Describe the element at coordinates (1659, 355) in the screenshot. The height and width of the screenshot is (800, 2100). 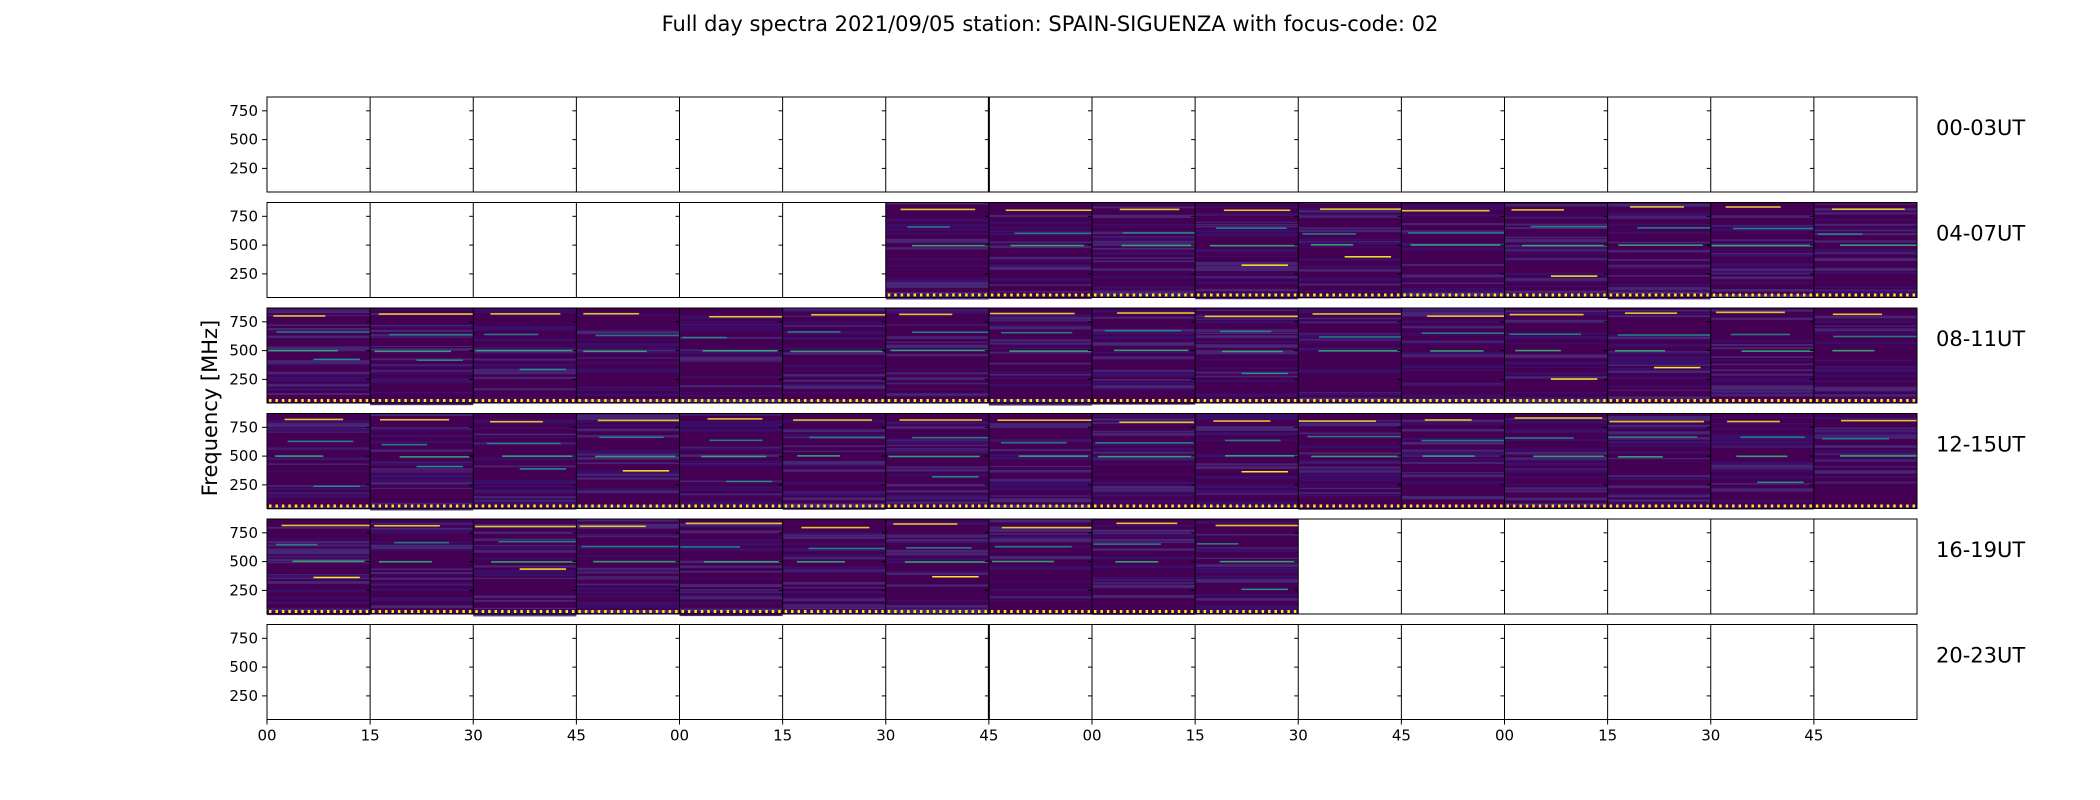
I see `spectrum-panel` at that location.